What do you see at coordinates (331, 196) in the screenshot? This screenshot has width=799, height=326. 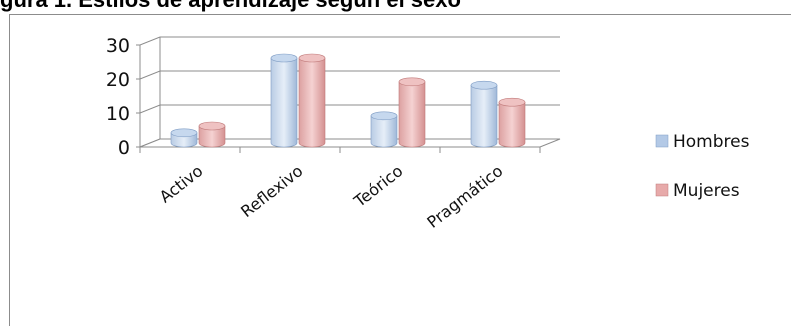 I see `category-labels: Activo Reflexivo Teórico Pragmático` at bounding box center [331, 196].